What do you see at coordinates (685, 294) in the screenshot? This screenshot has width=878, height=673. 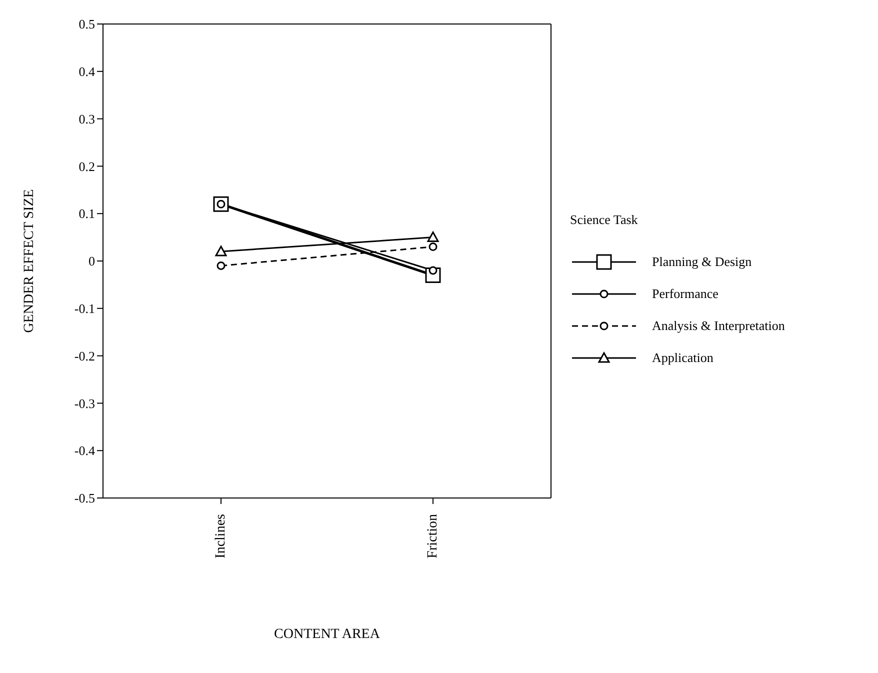 I see `legend-label: Performance` at bounding box center [685, 294].